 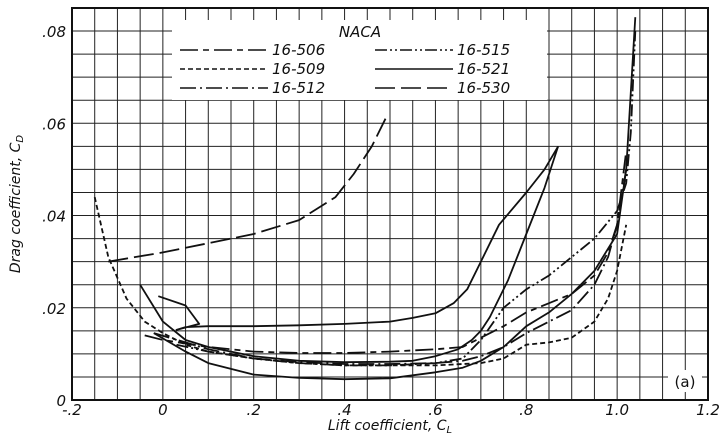 I want to click on x-axis-title-subscript: L, so click(x=450, y=430).